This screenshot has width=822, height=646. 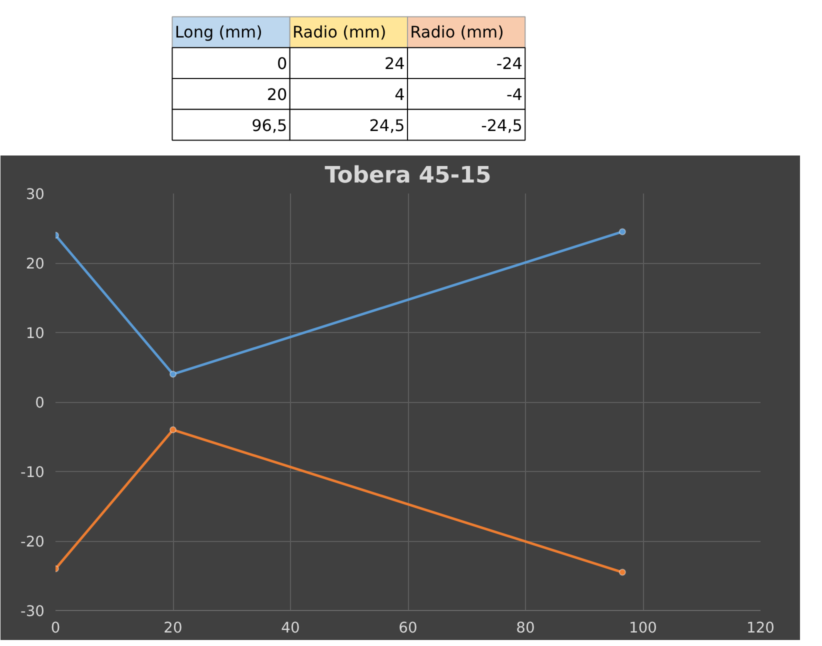 I want to click on x-tick-label: 100, so click(x=643, y=628).